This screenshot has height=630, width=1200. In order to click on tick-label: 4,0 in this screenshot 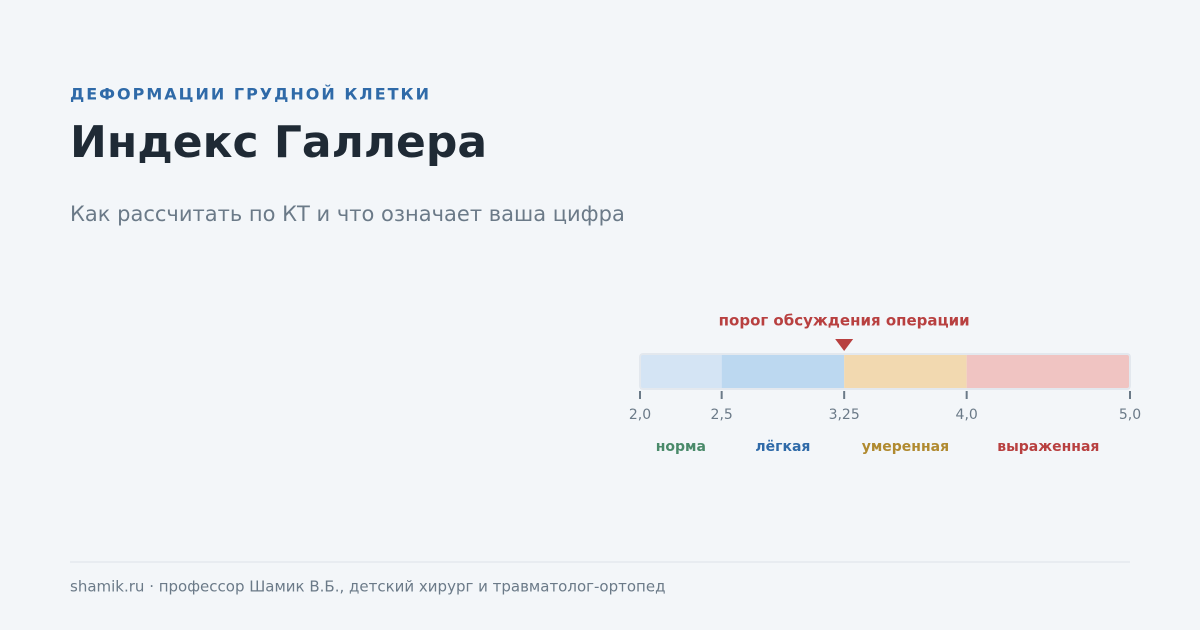, I will do `click(967, 415)`.